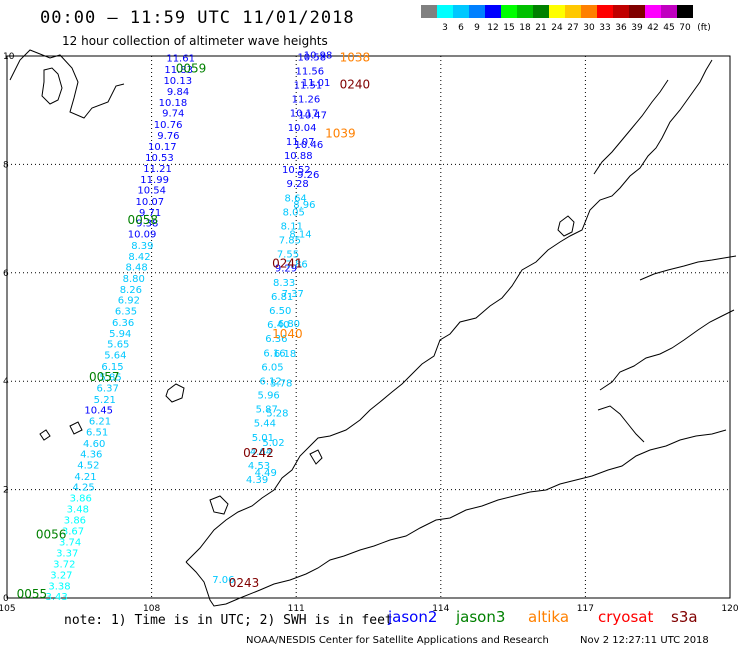  What do you see at coordinates (318, 56) in the screenshot?
I see `wave-height-value: 10.98` at bounding box center [318, 56].